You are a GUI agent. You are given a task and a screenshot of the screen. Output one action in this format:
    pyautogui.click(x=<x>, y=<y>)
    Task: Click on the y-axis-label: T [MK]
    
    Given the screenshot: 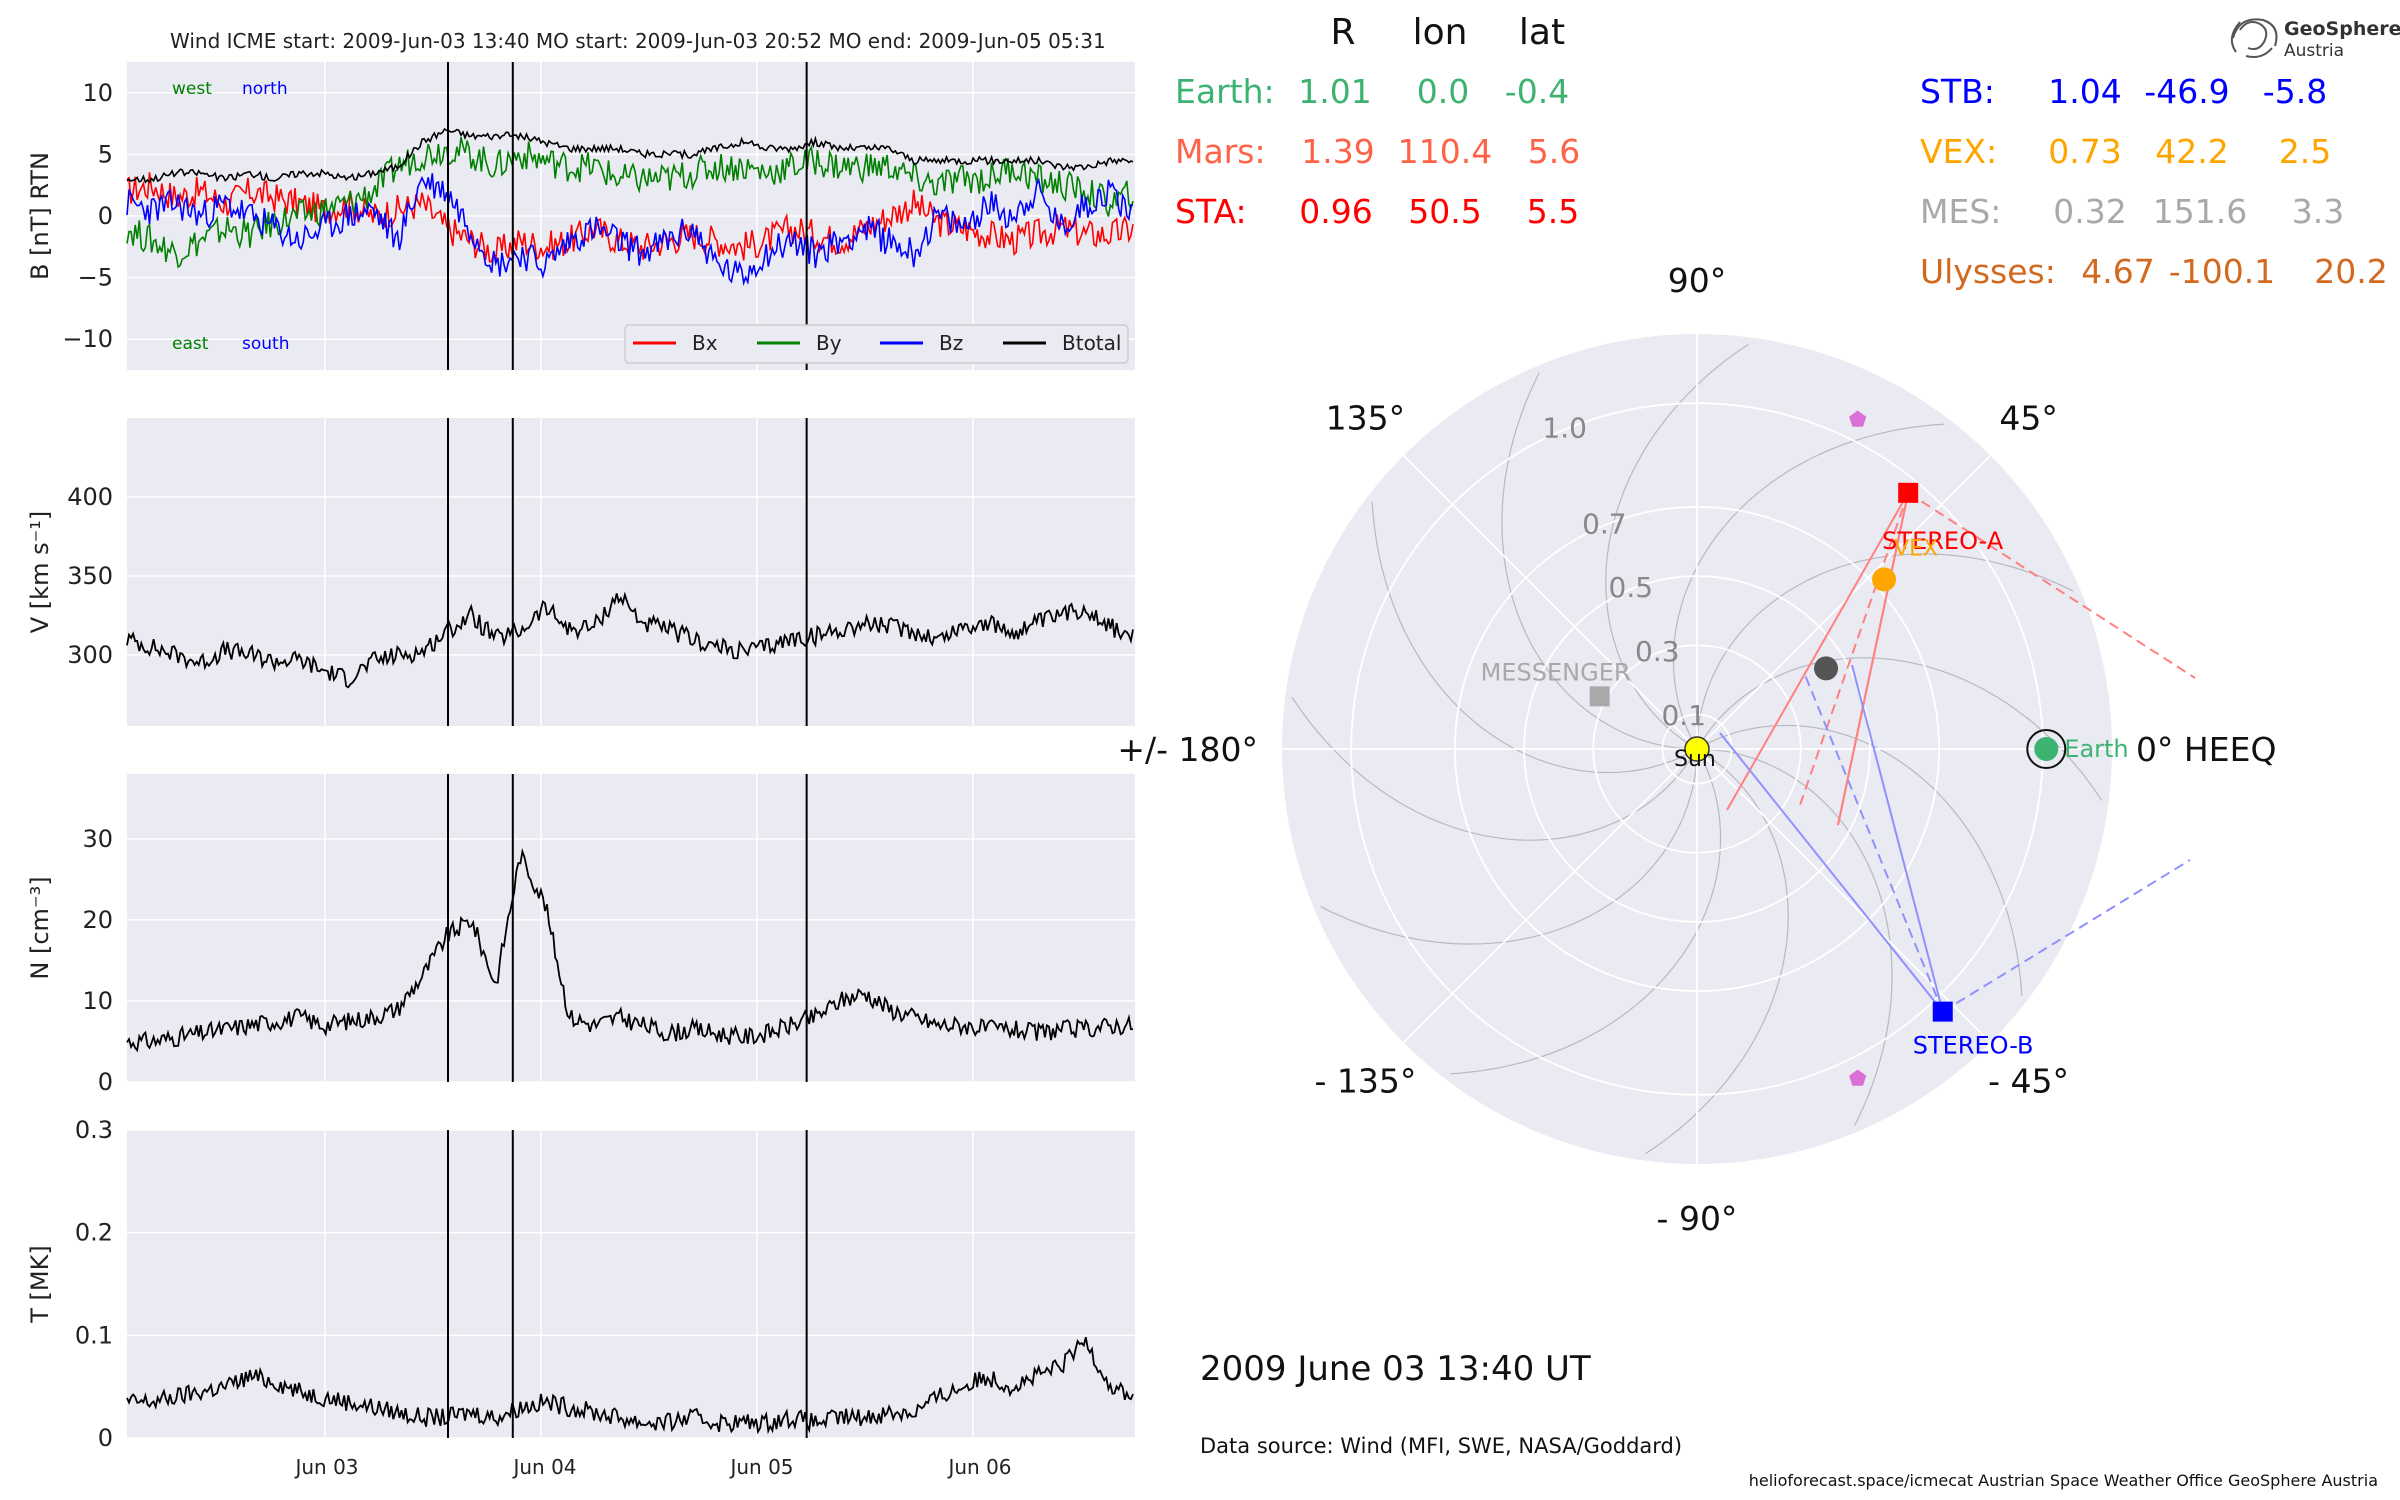 What is the action you would take?
    pyautogui.click(x=40, y=1284)
    